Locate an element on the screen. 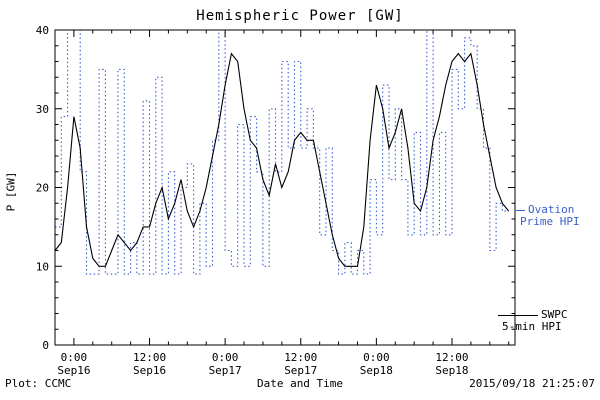 The image size is (600, 400). legend-ovation: Ovation Prime HPI is located at coordinates (548, 216).